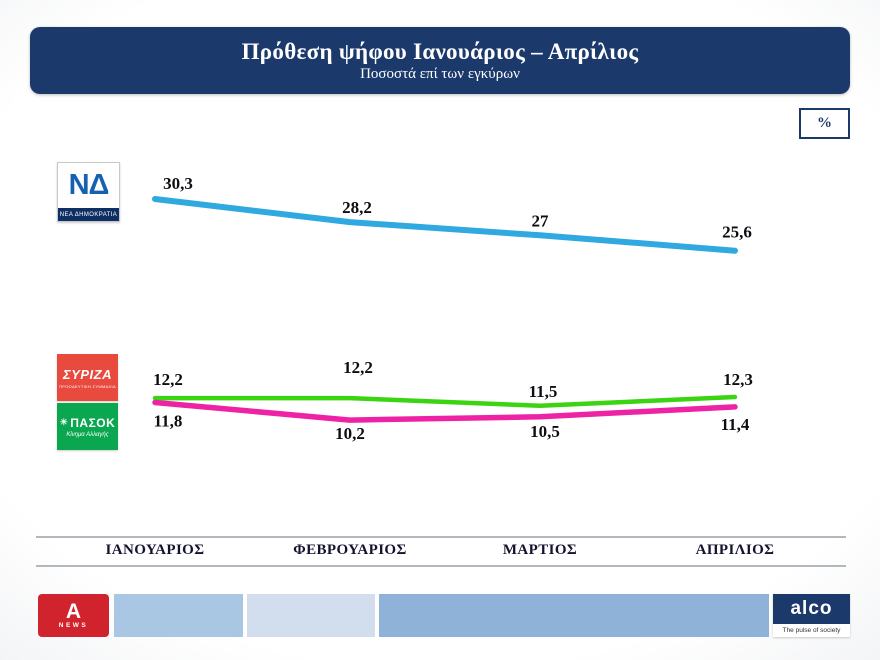  Describe the element at coordinates (735, 550) in the screenshot. I see `x-axis-label-april: ΑΠΡΙΛΙΟΣ` at that location.